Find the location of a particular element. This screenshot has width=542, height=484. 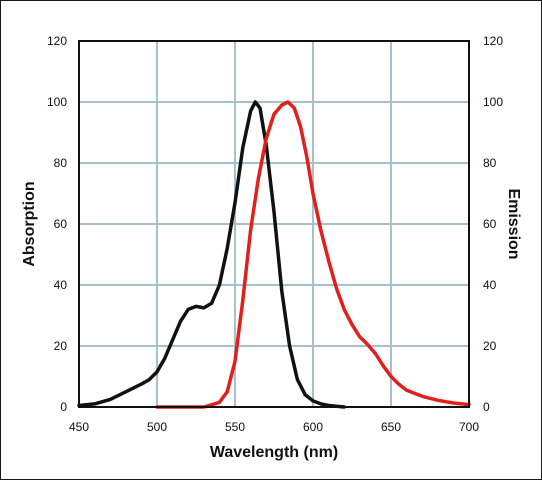

y-tick-label-left: 80 is located at coordinates (61, 163).